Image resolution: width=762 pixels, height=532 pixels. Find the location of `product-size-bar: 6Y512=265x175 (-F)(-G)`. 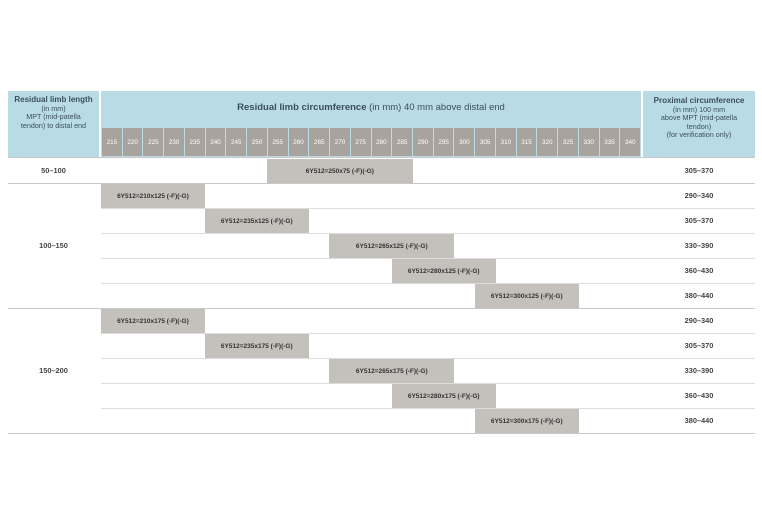

product-size-bar: 6Y512=265x175 (-F)(-G) is located at coordinates (392, 371).